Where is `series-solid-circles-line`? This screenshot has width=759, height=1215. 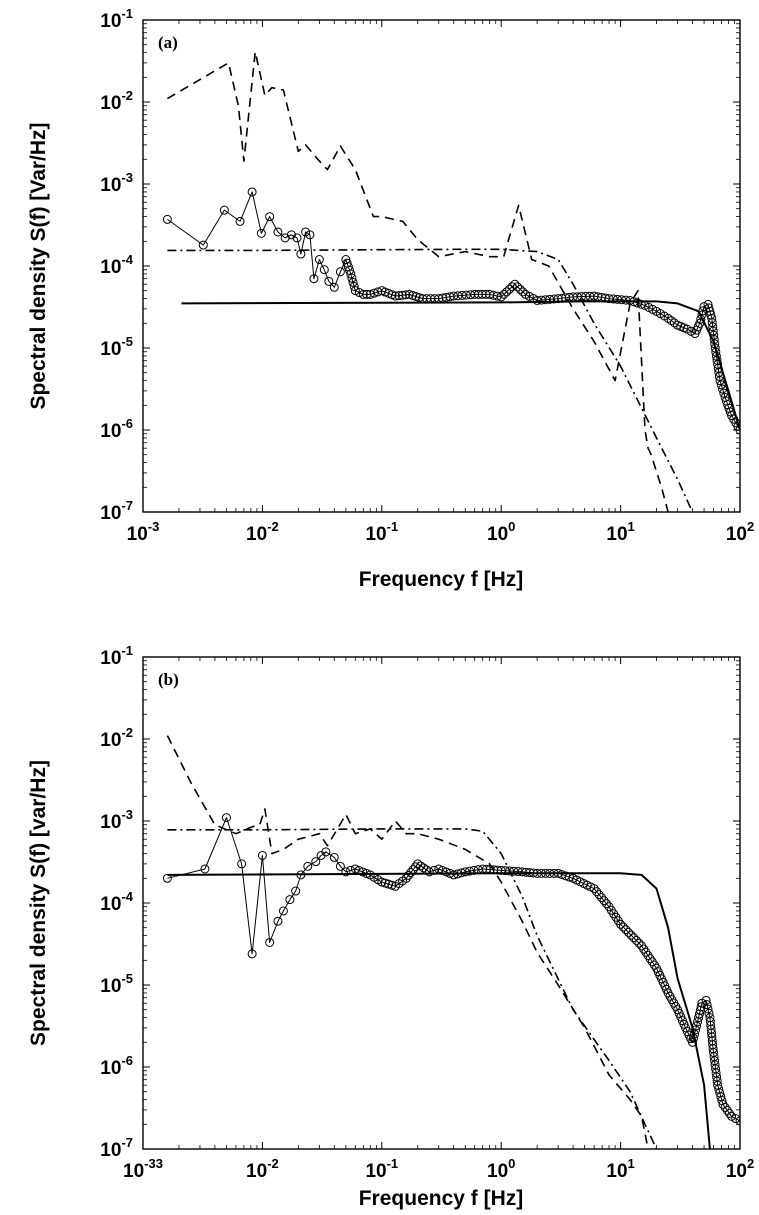 series-solid-circles-line is located at coordinates (453, 311).